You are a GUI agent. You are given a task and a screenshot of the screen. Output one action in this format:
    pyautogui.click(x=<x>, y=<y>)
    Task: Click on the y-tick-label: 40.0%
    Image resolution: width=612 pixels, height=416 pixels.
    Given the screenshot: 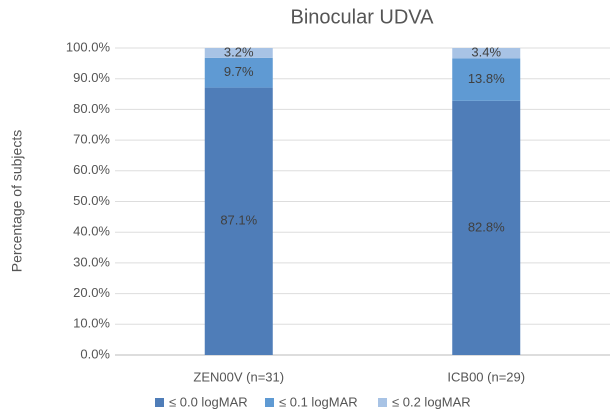 What is the action you would take?
    pyautogui.click(x=91, y=231)
    